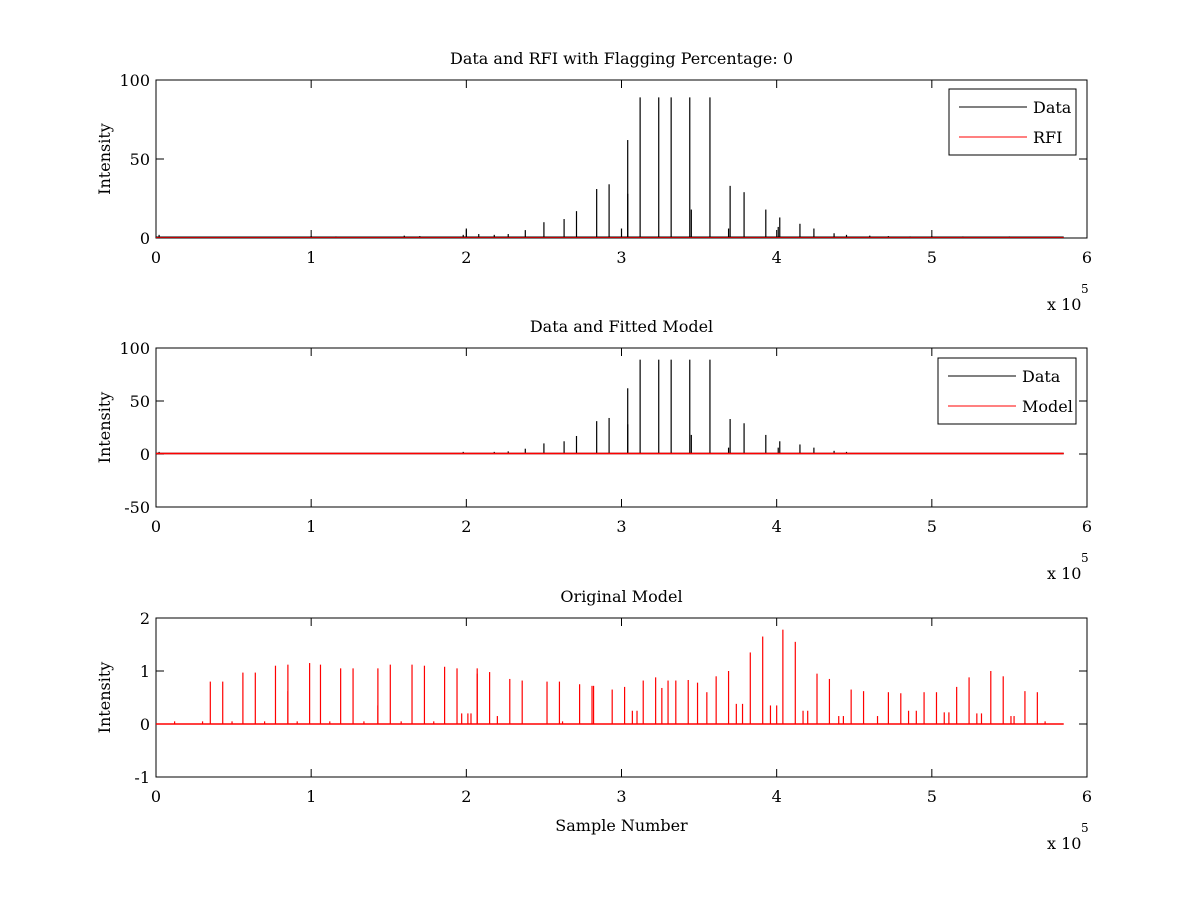 The height and width of the screenshot is (900, 1200). Describe the element at coordinates (621, 825) in the screenshot. I see `x-axis-label: Sample Number` at that location.